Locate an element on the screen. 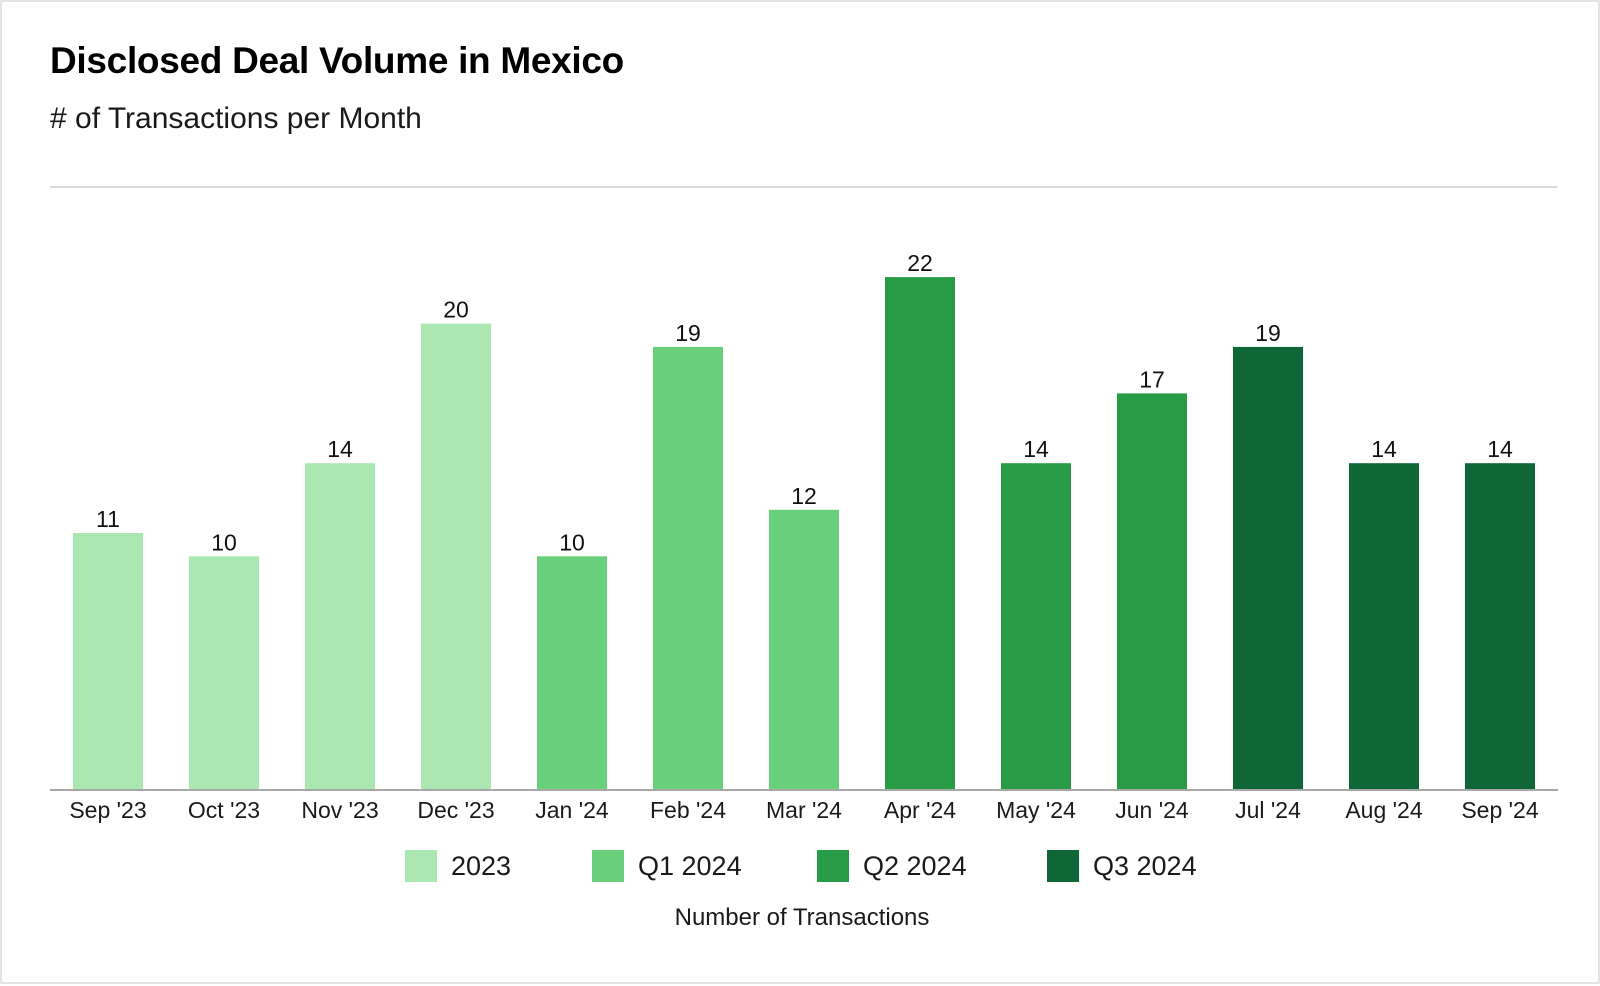 Image resolution: width=1600 pixels, height=986 pixels. bar-value-label: 11 is located at coordinates (108, 519).